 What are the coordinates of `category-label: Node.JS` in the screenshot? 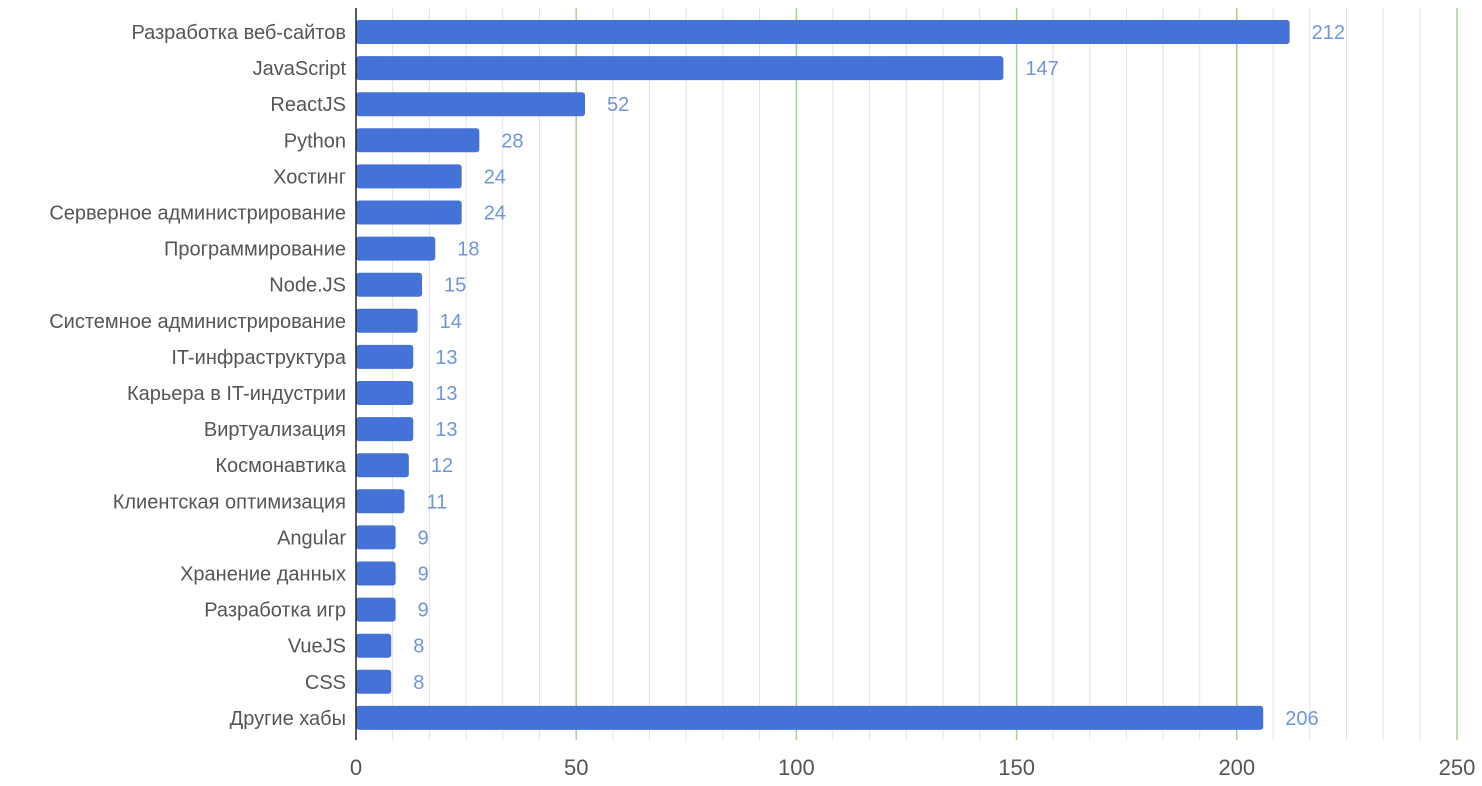 It's located at (307, 286).